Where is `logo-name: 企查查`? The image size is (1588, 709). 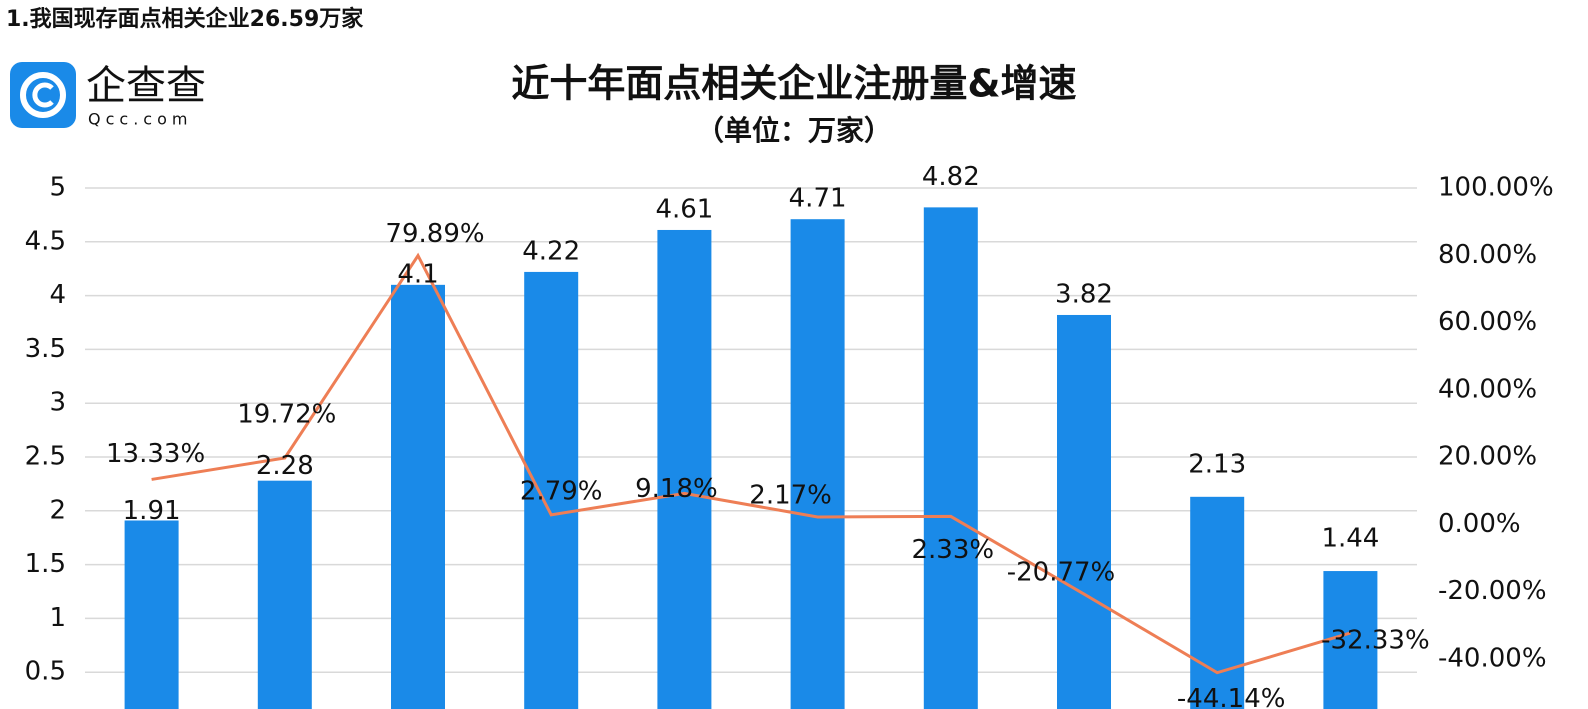
logo-name: 企查查 is located at coordinates (146, 86).